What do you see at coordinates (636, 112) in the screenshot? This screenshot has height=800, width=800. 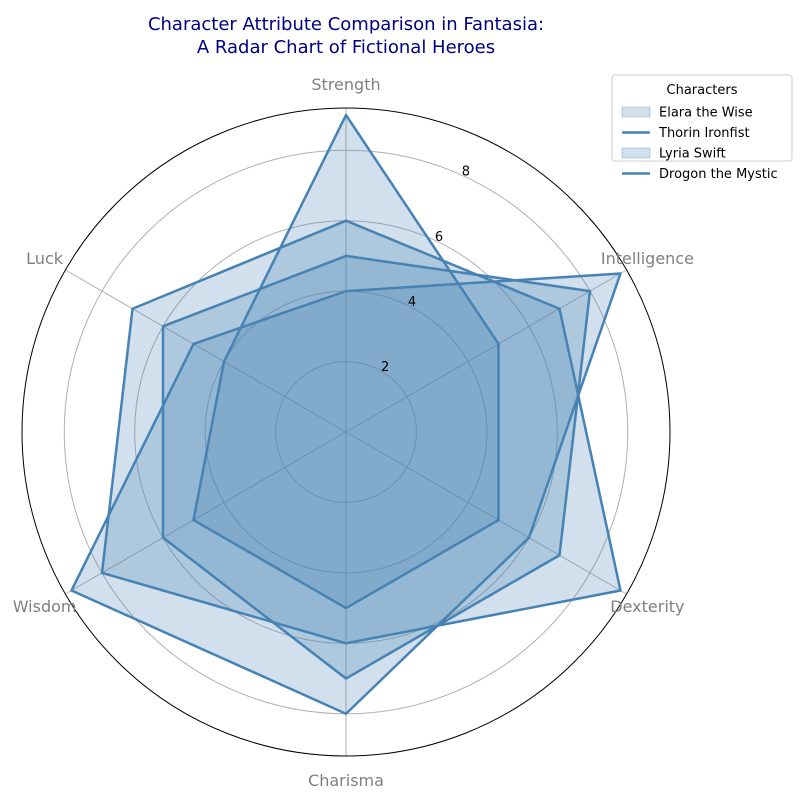 I see `legend-swatch-elara-the-wise` at bounding box center [636, 112].